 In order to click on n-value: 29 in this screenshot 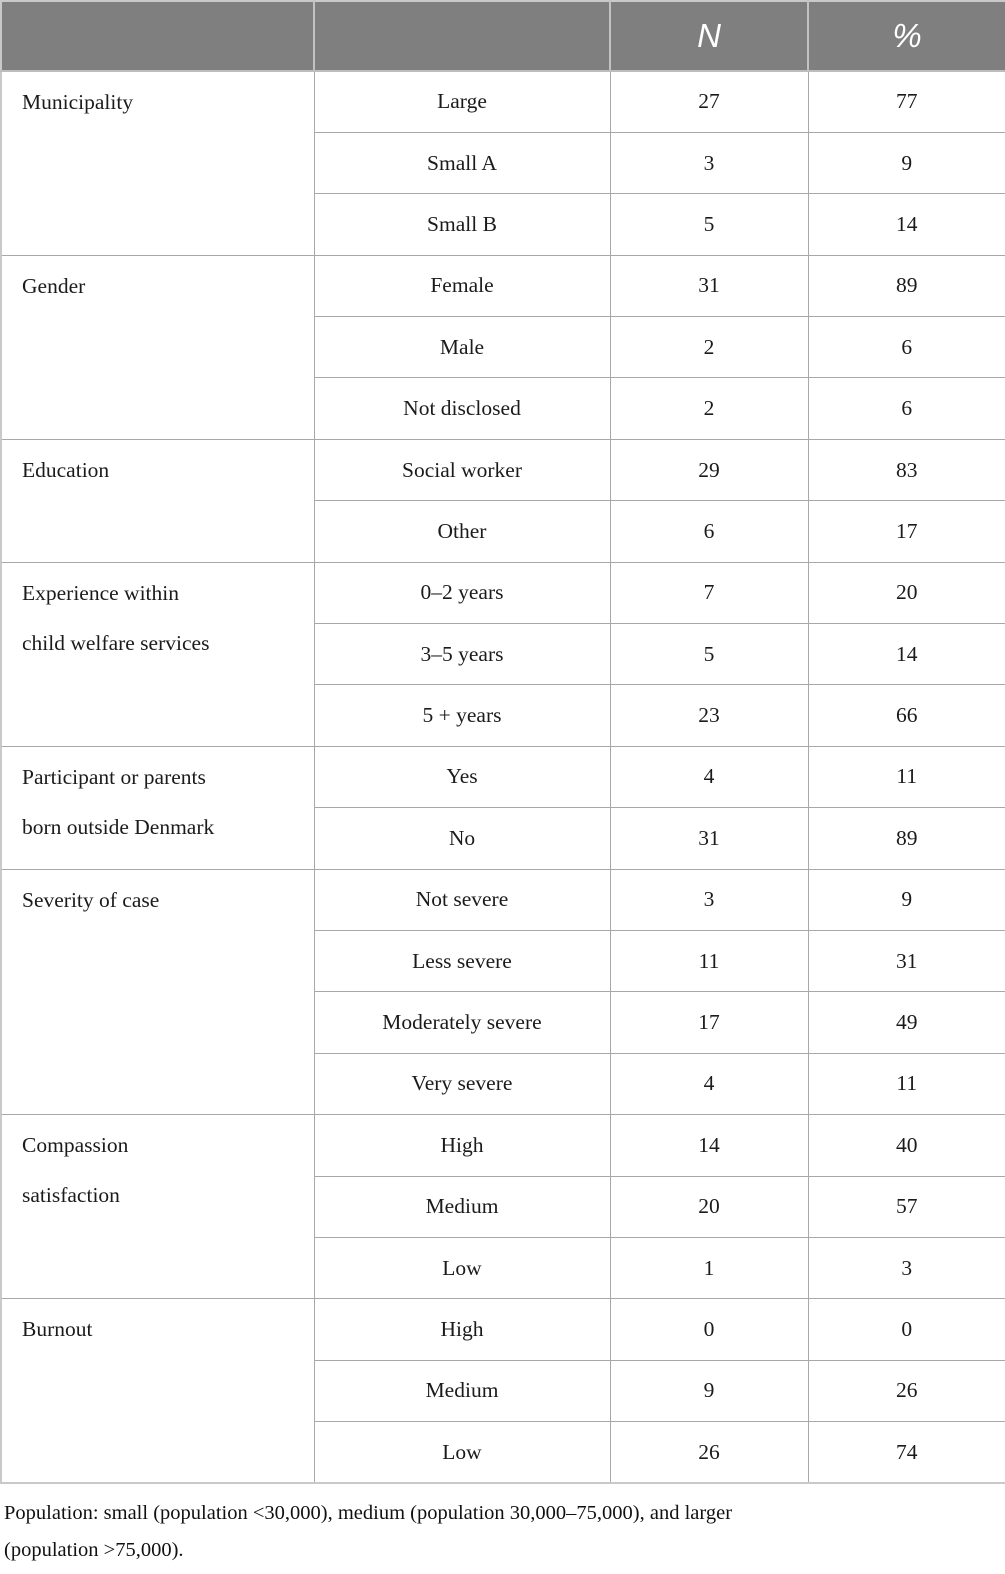, I will do `click(709, 470)`.